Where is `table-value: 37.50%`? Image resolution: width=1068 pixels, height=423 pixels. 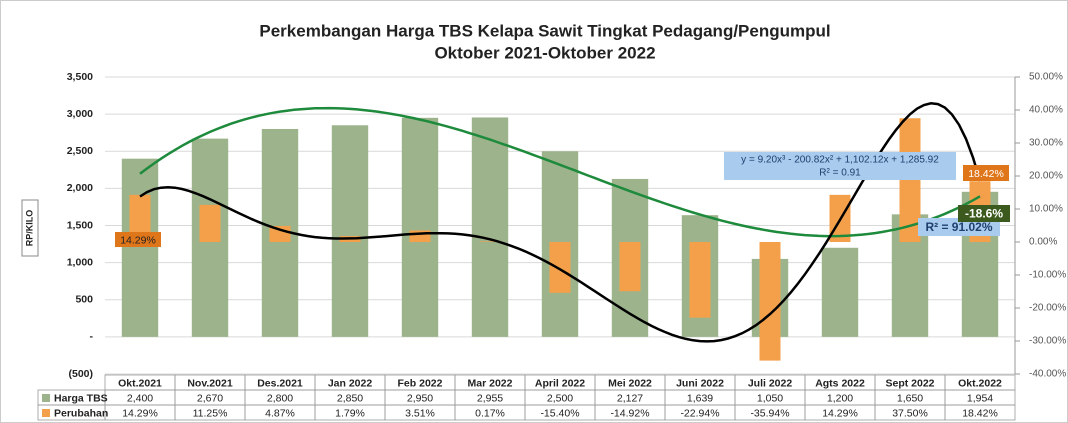 table-value: 37.50% is located at coordinates (910, 413).